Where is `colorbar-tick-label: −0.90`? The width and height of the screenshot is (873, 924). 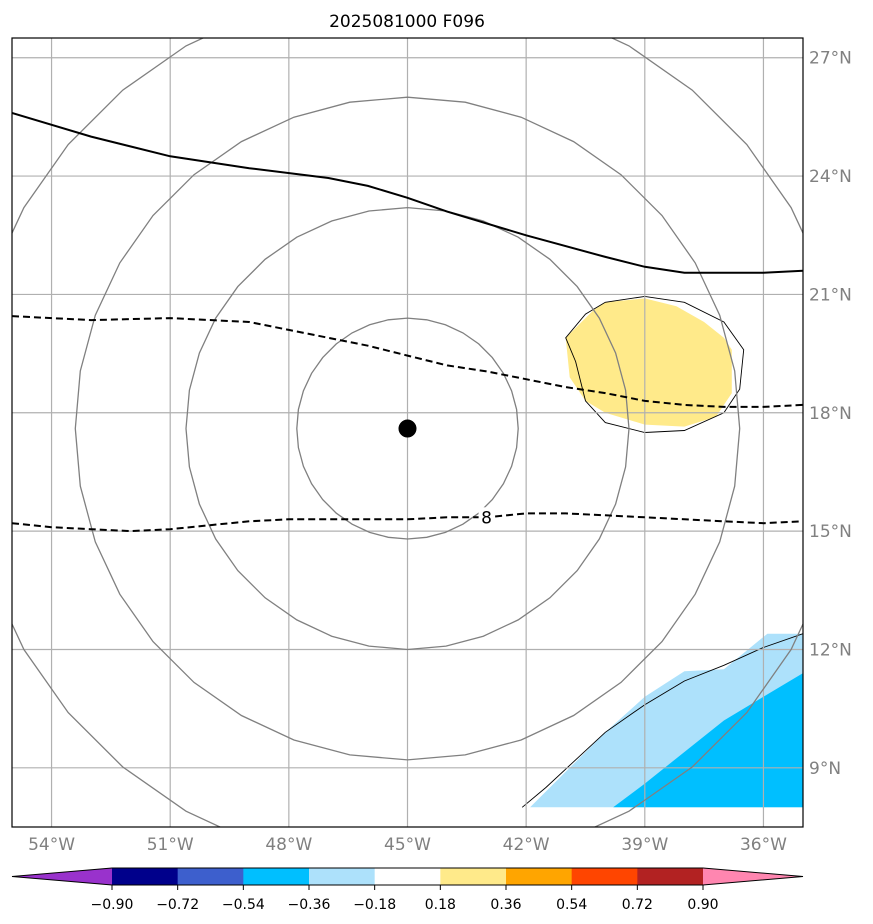 colorbar-tick-label: −0.90 is located at coordinates (112, 905).